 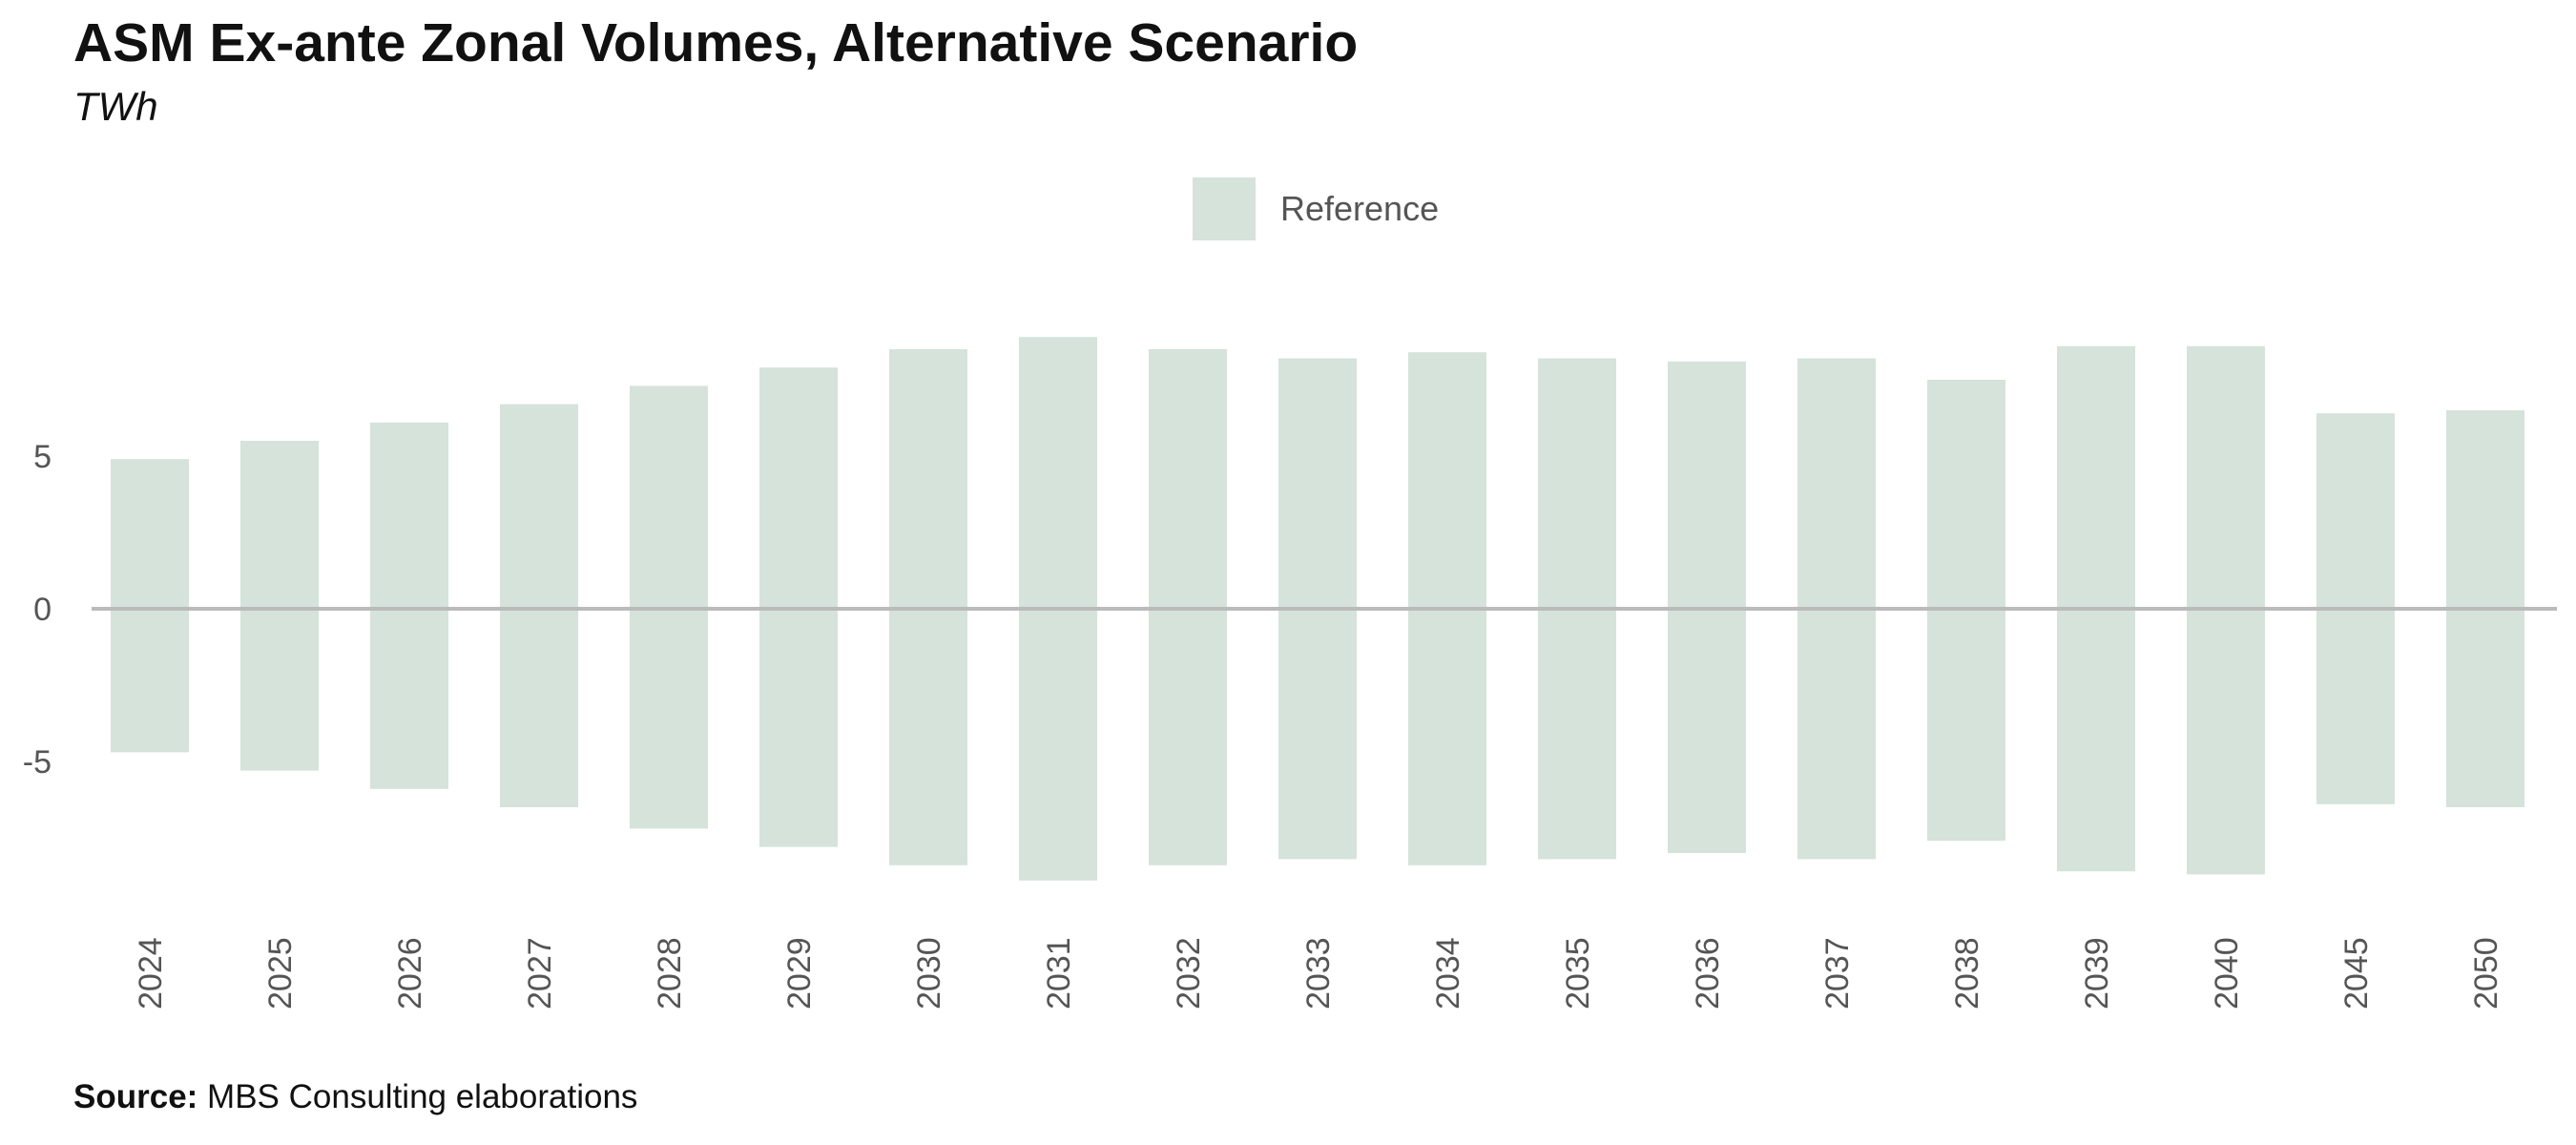 What do you see at coordinates (539, 708) in the screenshot?
I see `bar-negative-2027` at bounding box center [539, 708].